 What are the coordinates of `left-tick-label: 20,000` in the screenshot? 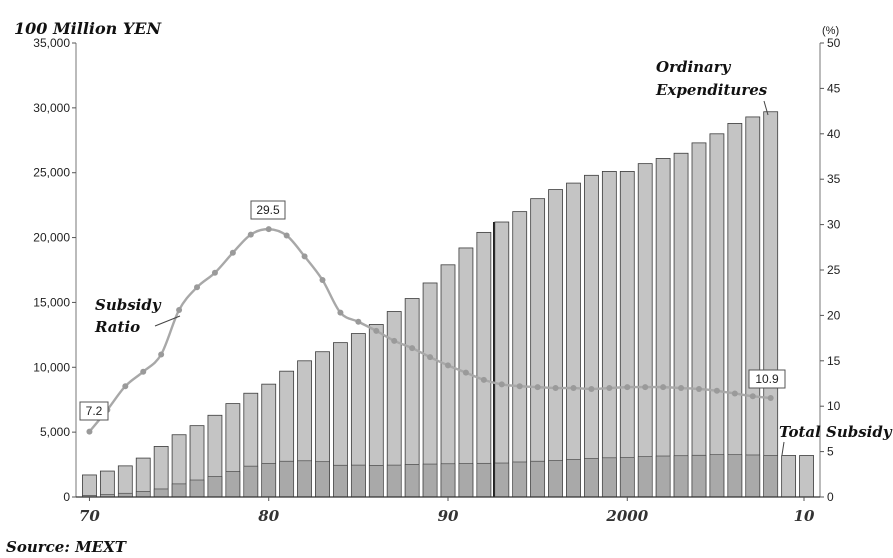 It's located at (51, 238).